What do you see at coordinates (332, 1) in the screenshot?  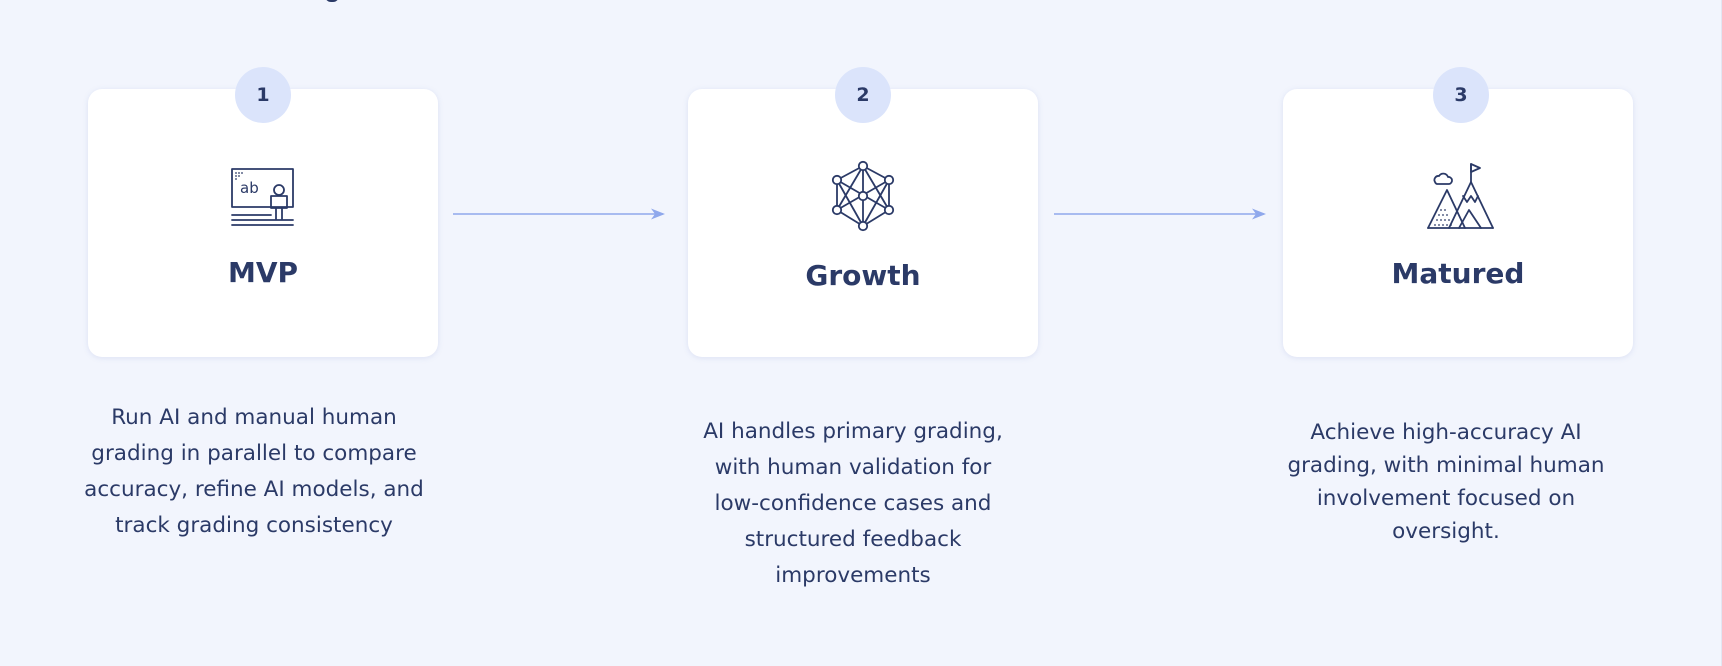 I see `cropped-heading-fragment` at bounding box center [332, 1].